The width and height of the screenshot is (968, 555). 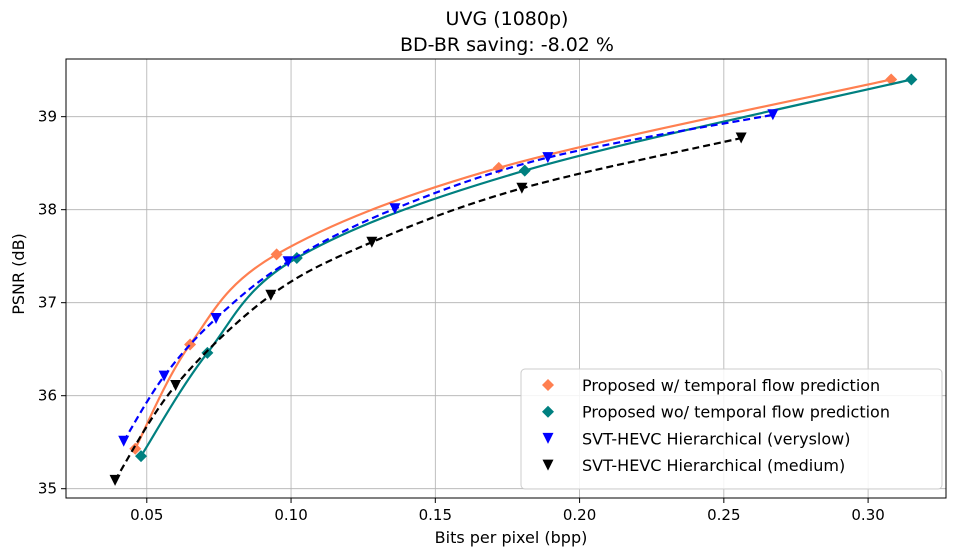 I want to click on chart-subtitle: BD-BR saving: -8.02 %, so click(x=507, y=45).